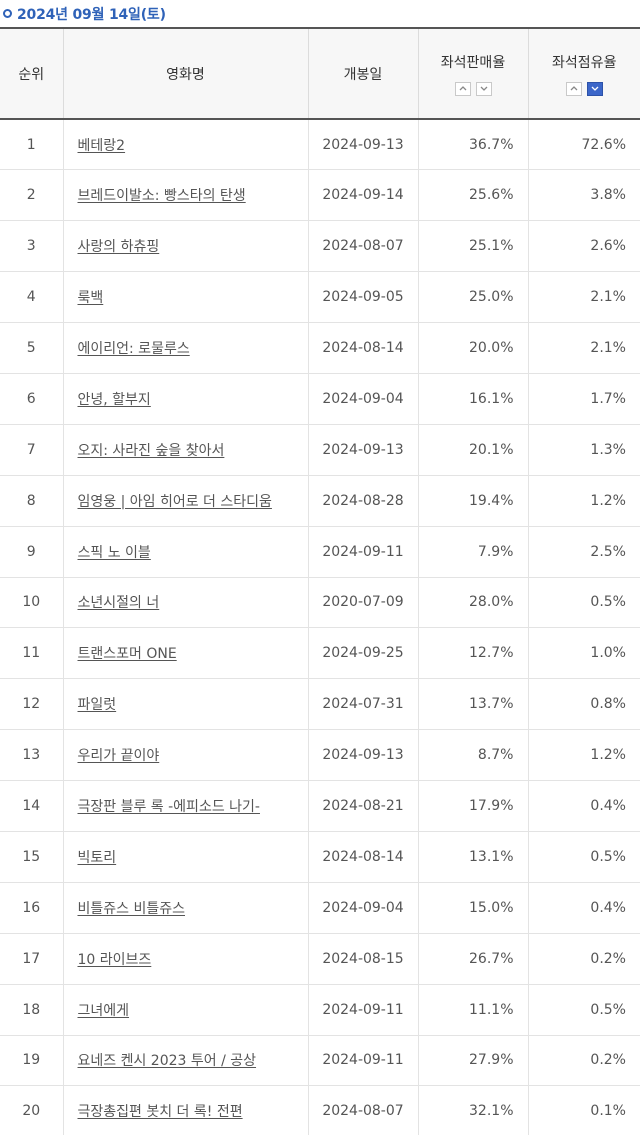 This screenshot has height=1135, width=640. Describe the element at coordinates (320, 73) in the screenshot. I see `table-header: 순위 영화명 개봉일 좌석판매율 좌석점유율` at that location.